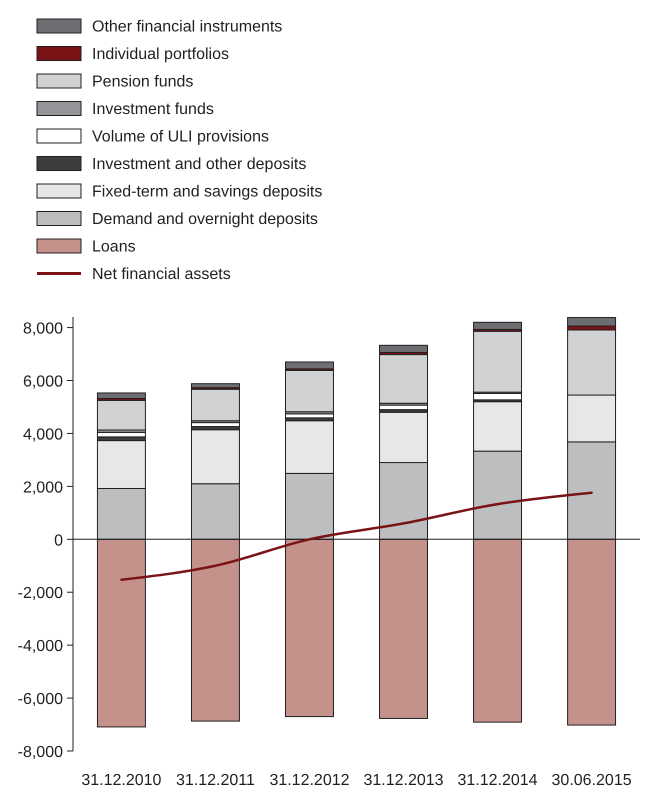 The height and width of the screenshot is (799, 654). I want to click on legend-label: Investment funds, so click(153, 109).